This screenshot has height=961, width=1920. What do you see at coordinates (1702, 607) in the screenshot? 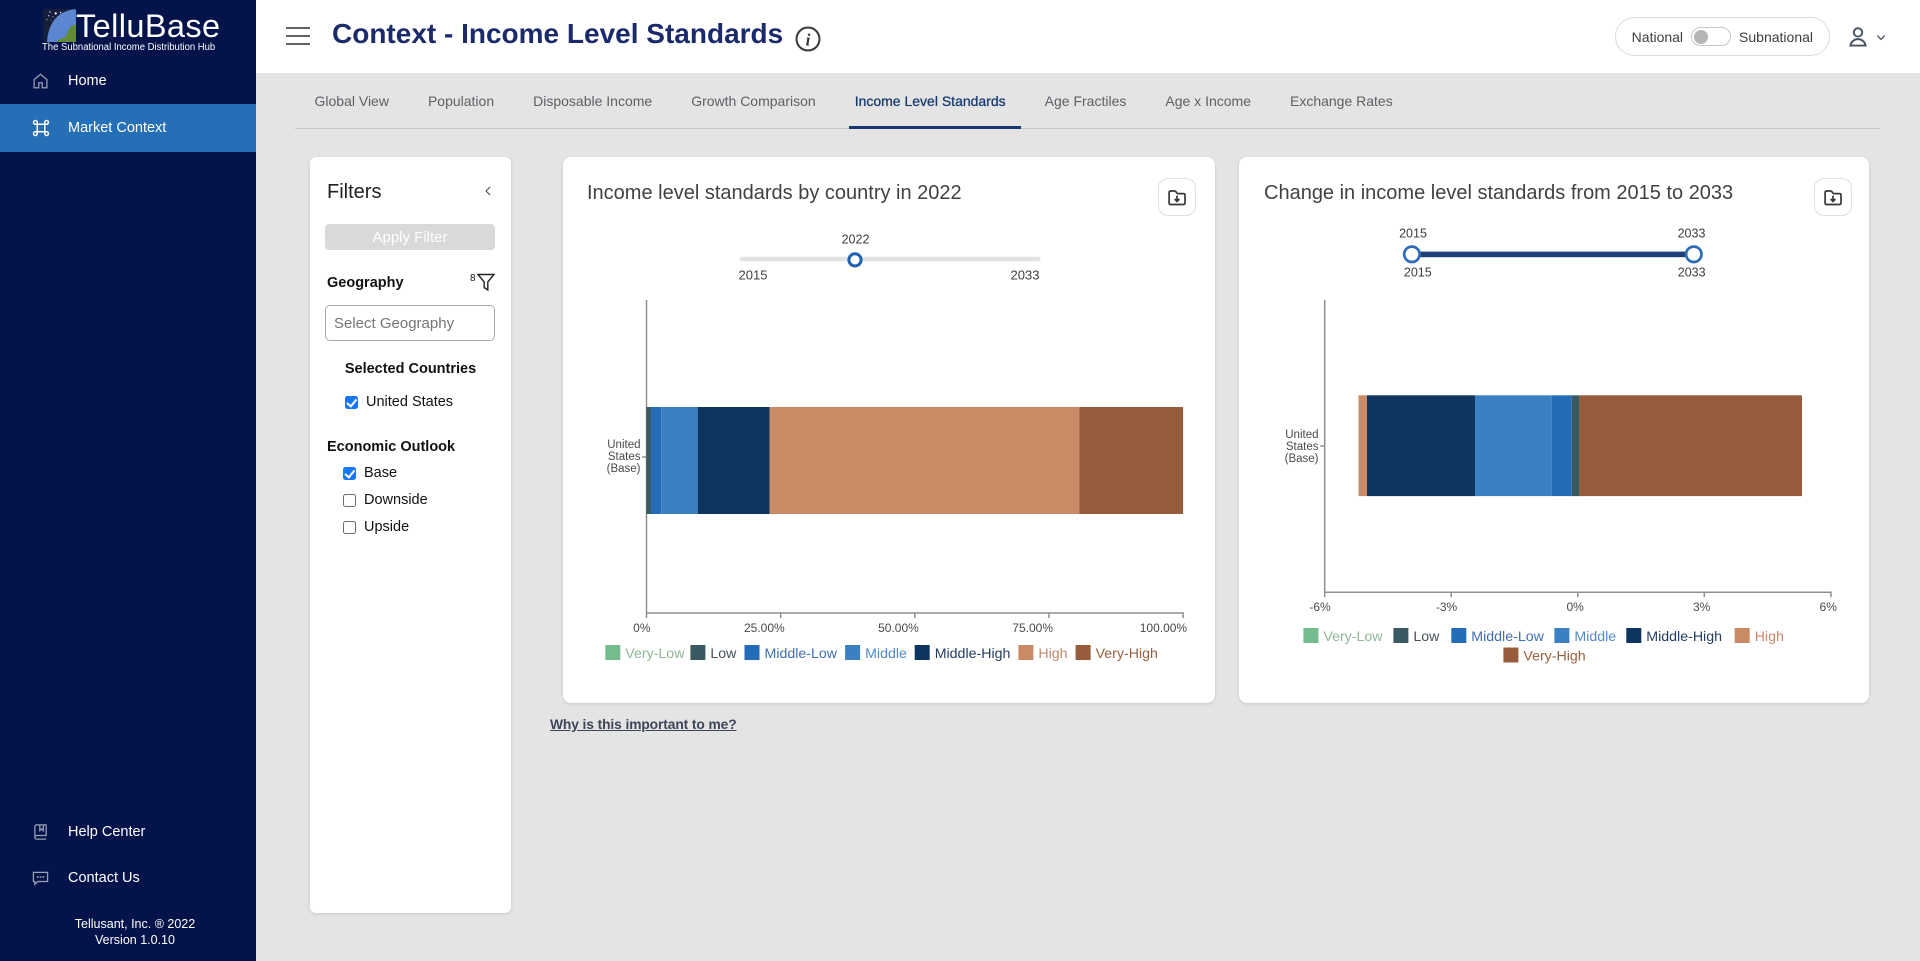
I see `svg-text: 3%` at bounding box center [1702, 607].